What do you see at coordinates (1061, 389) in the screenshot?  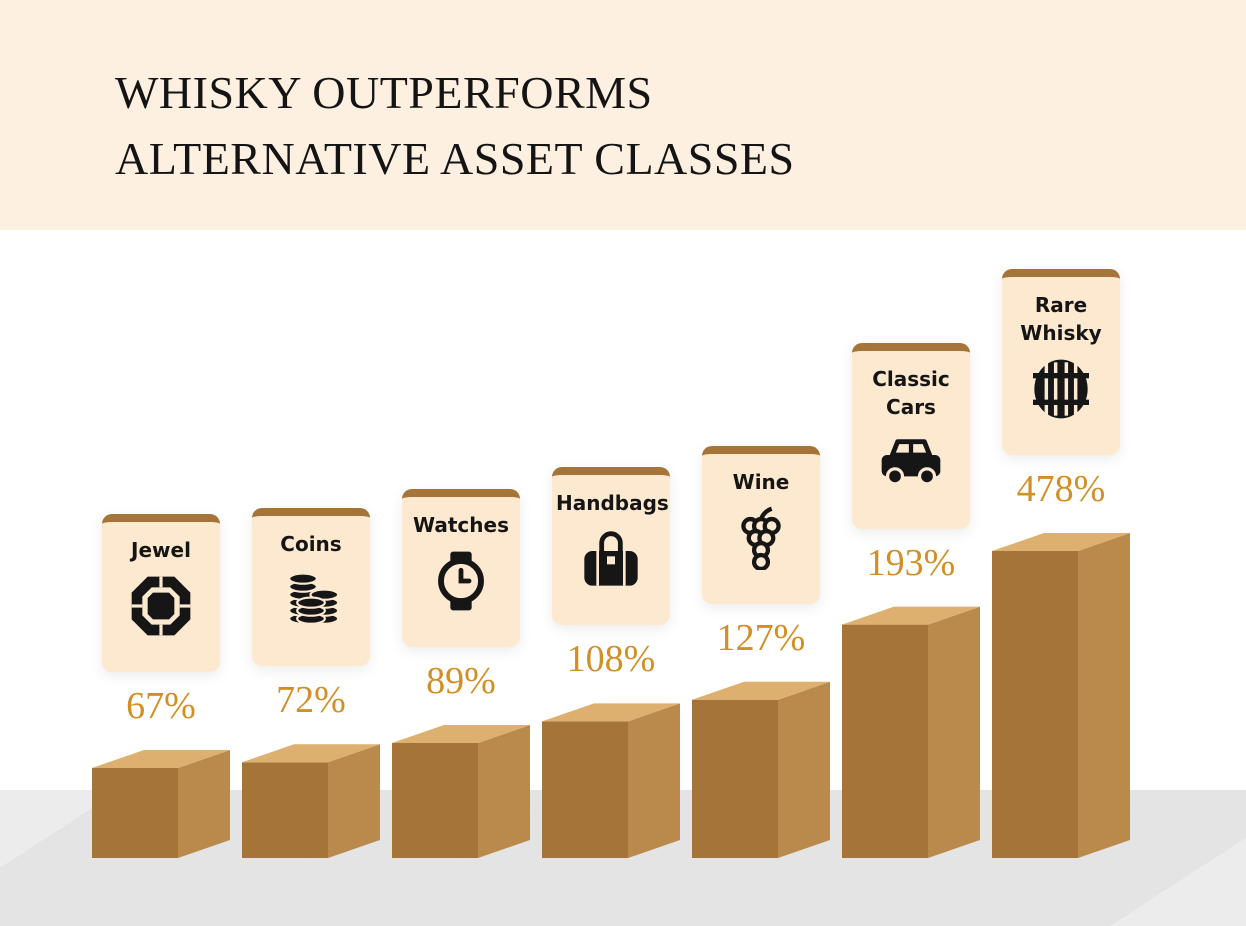 I see `barrel-icon` at bounding box center [1061, 389].